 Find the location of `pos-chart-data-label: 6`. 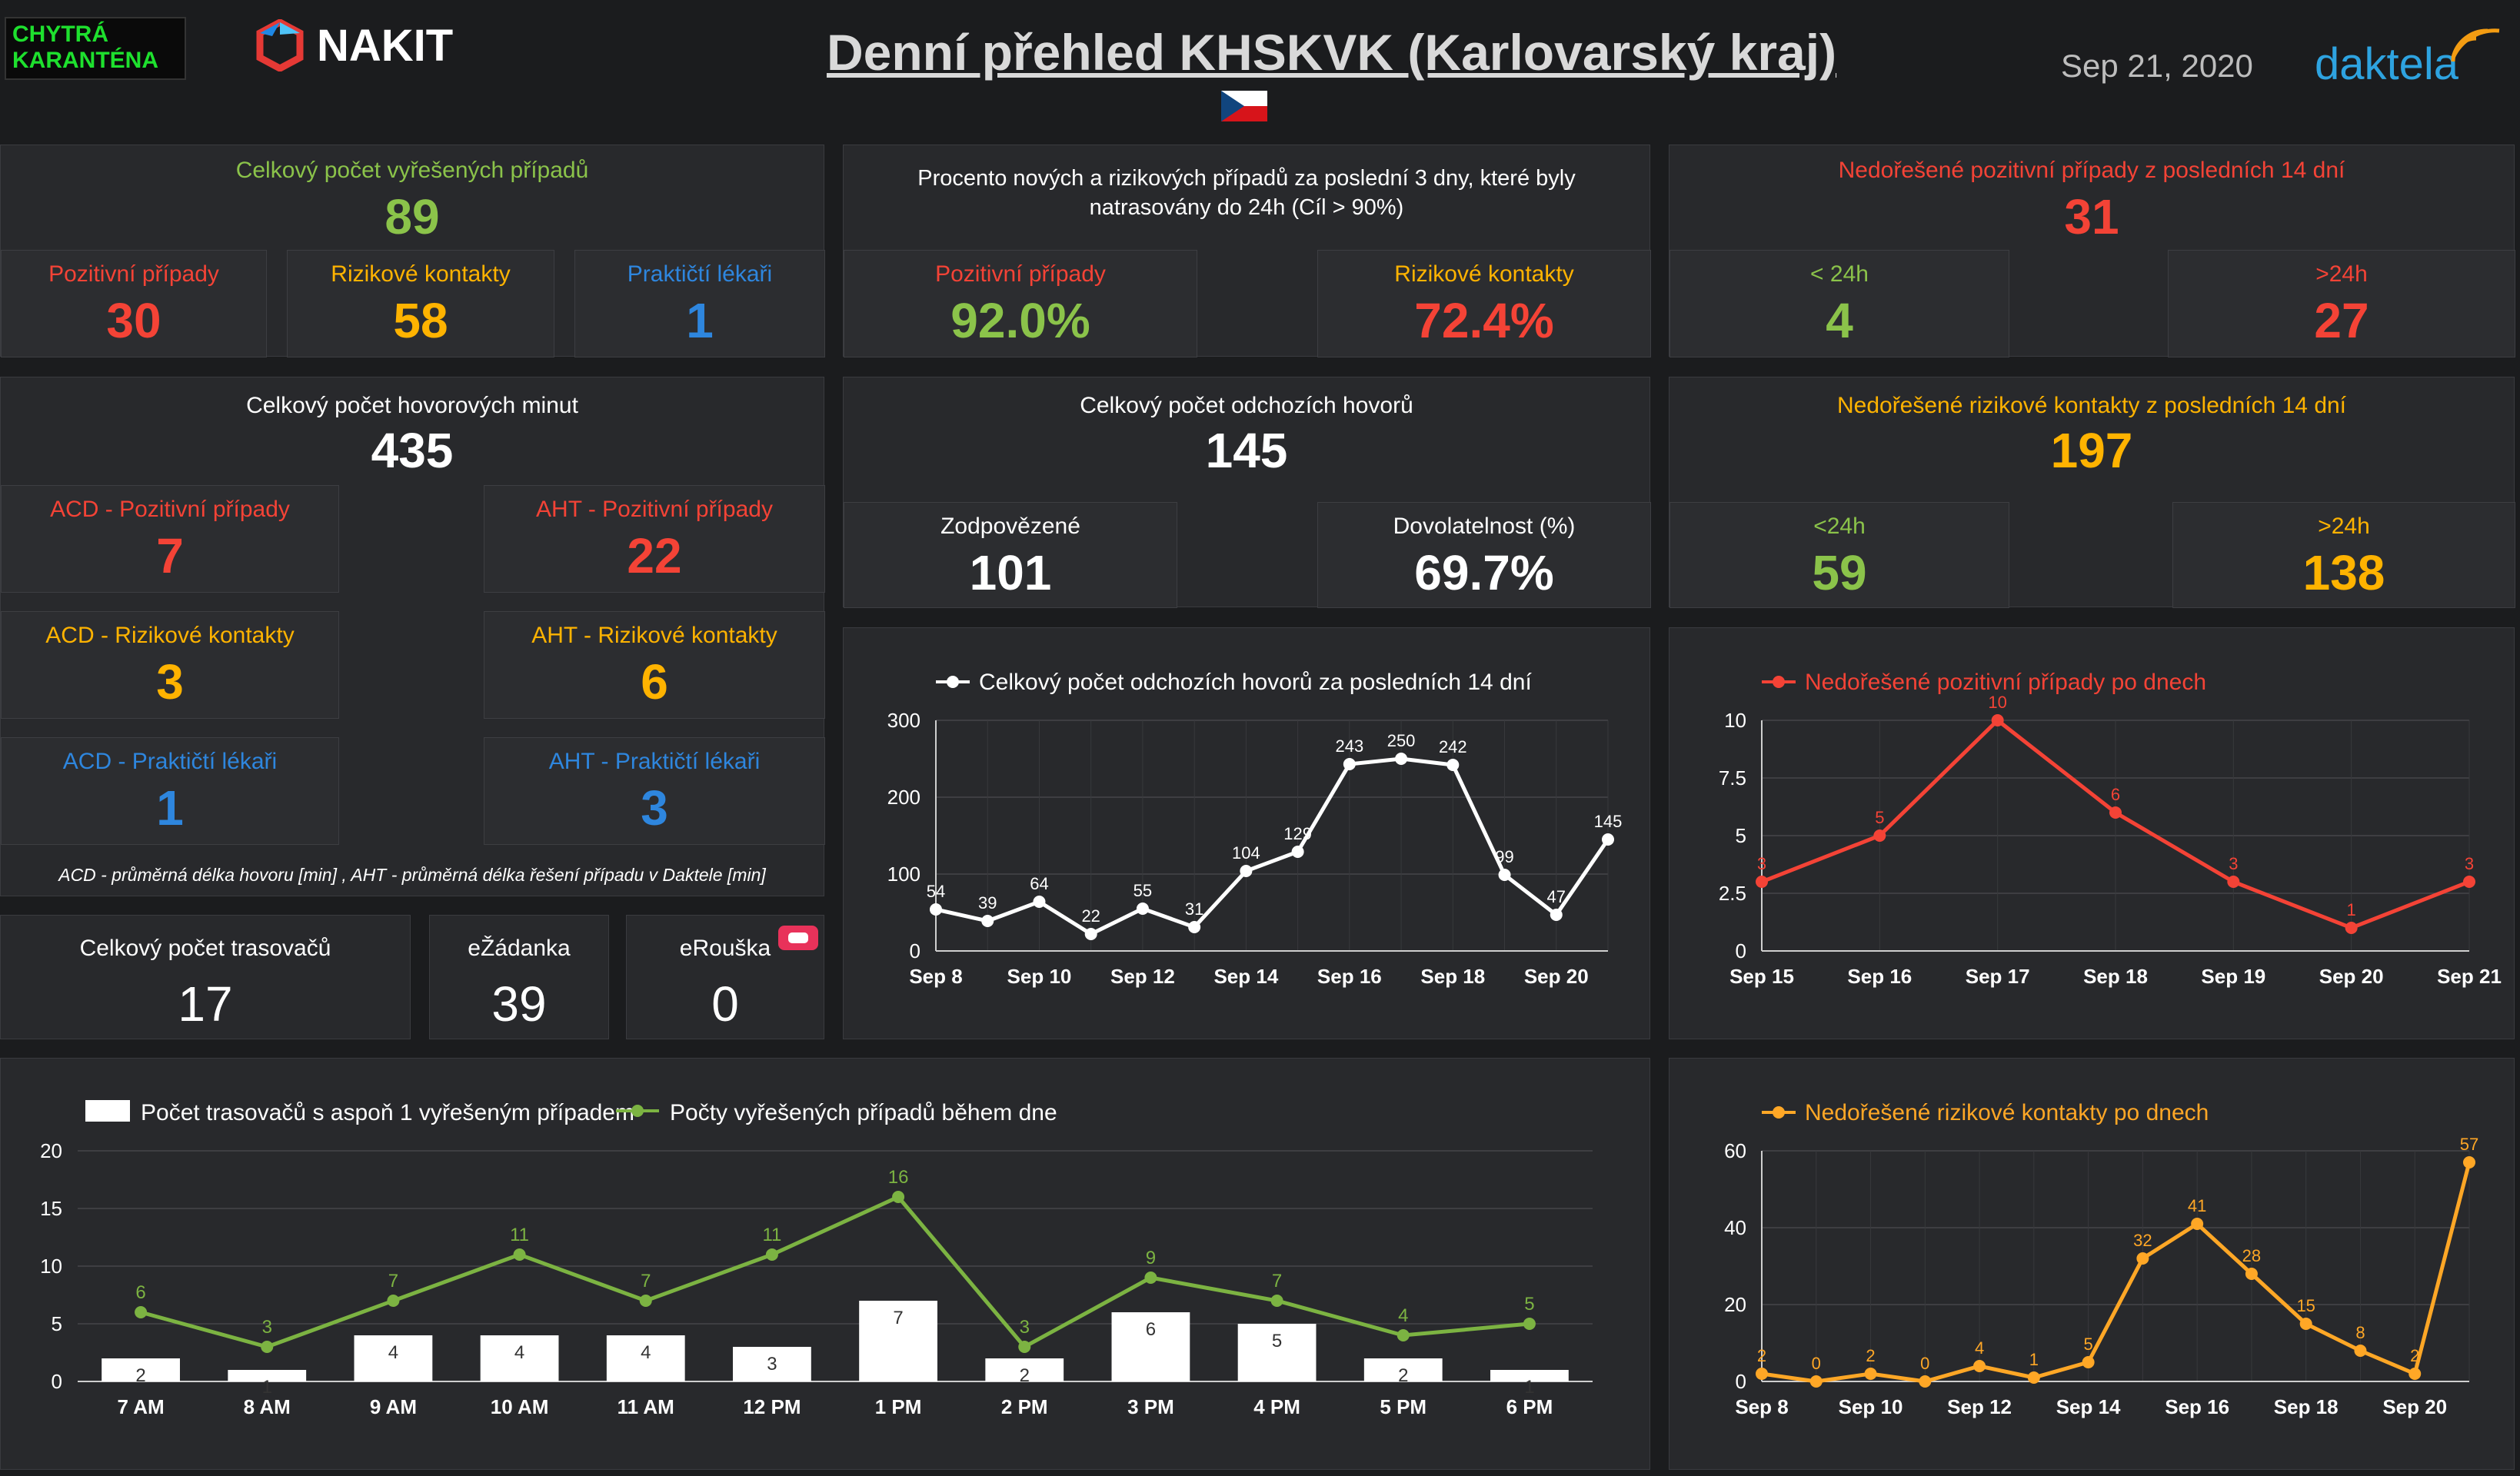

pos-chart-data-label: 6 is located at coordinates (2115, 794).